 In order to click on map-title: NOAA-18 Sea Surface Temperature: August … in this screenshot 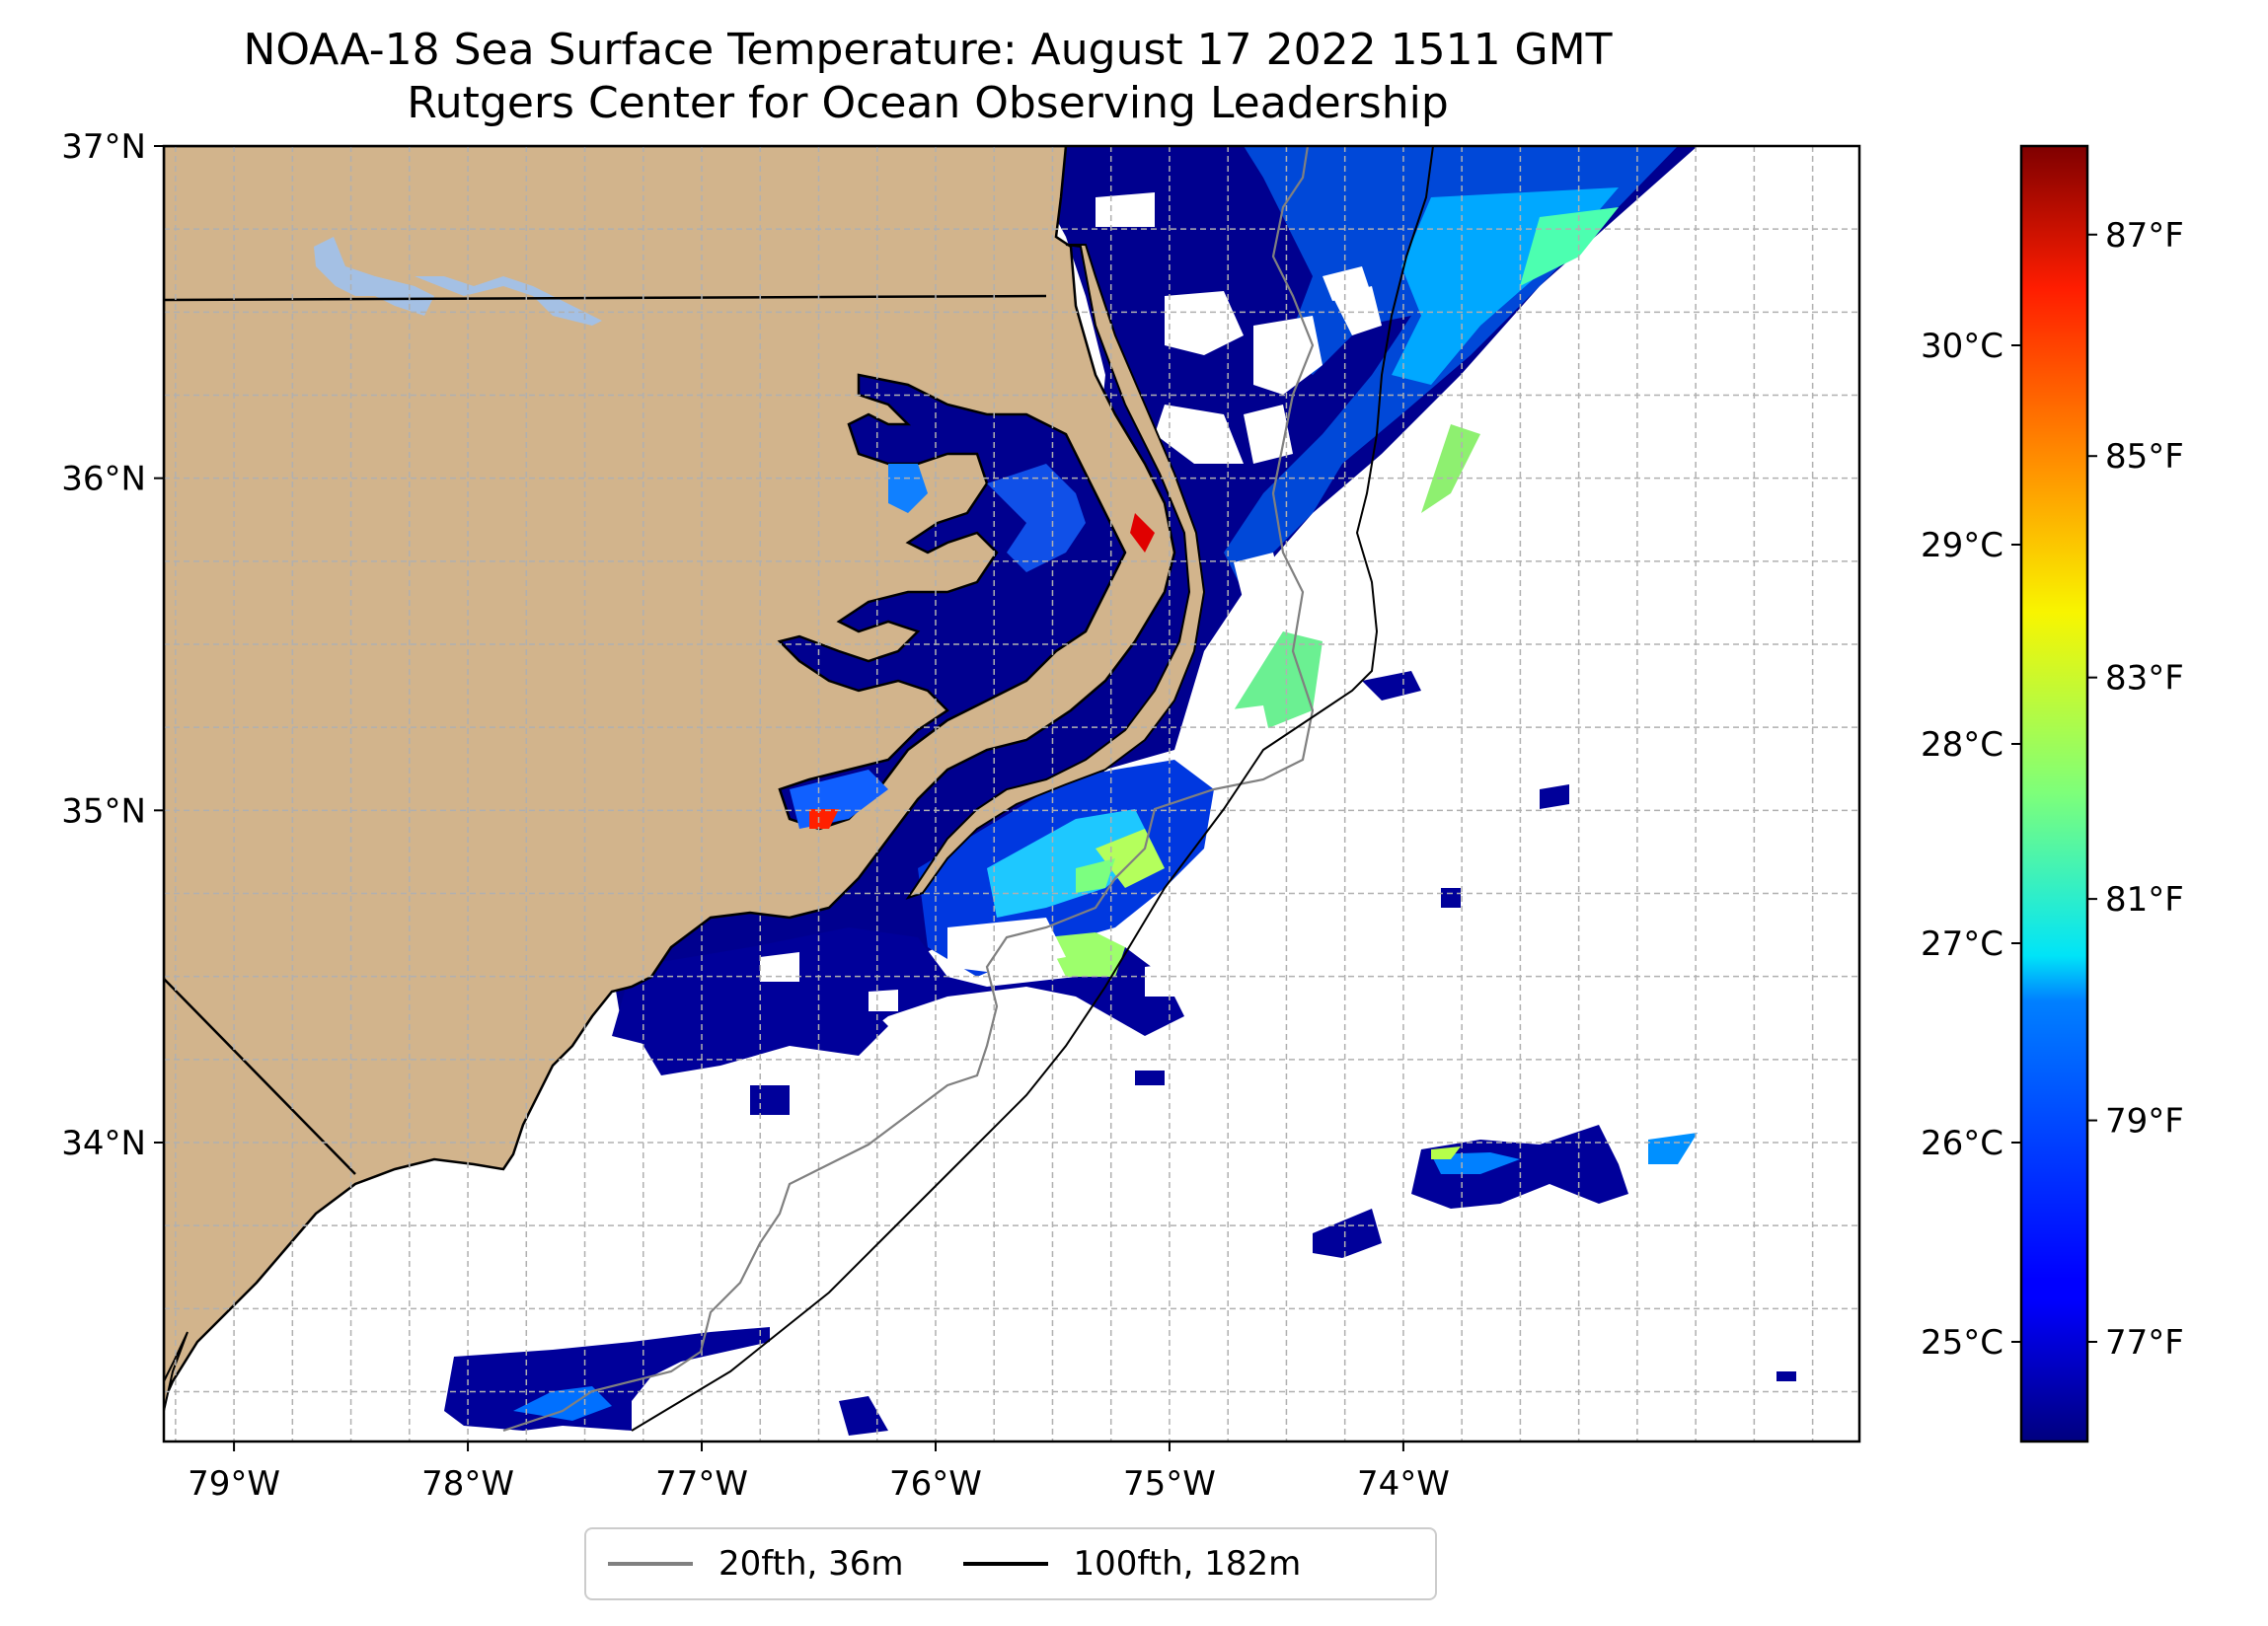, I will do `click(928, 50)`.